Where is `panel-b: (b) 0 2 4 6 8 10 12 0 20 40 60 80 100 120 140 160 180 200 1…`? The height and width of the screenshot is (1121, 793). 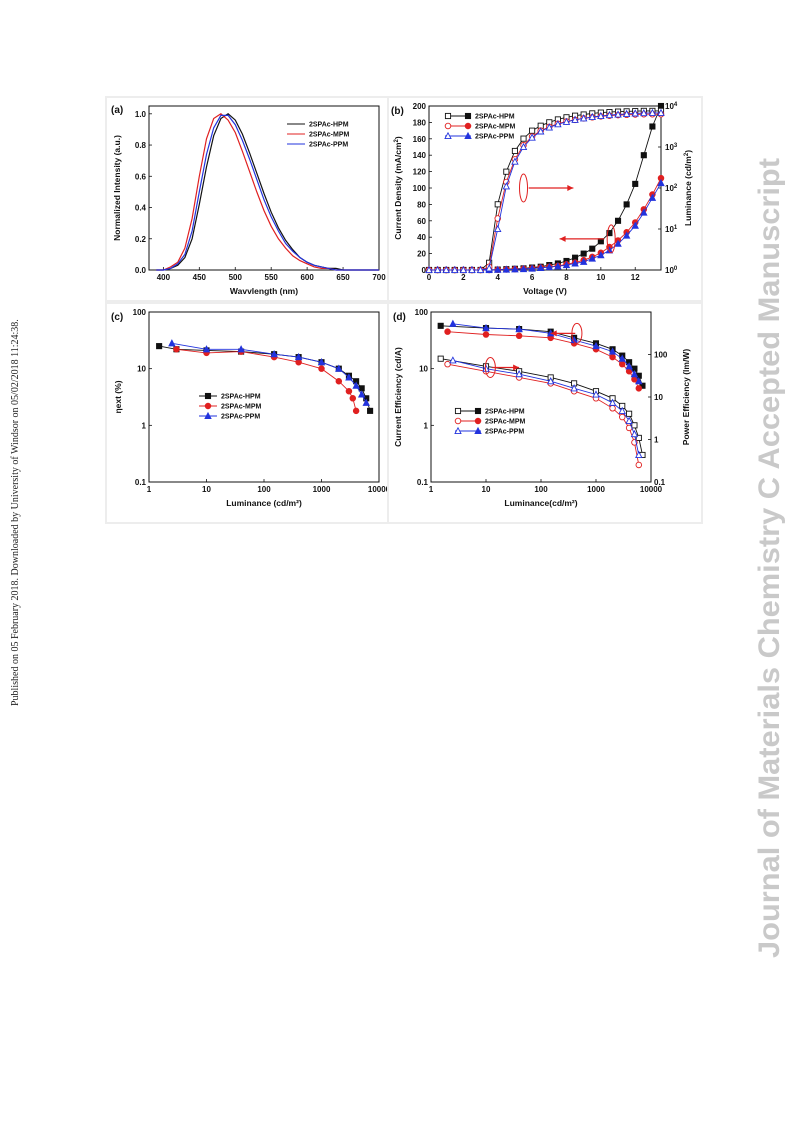 panel-b: (b) 0 2 4 6 8 10 12 0 20 40 60 80 100 120 140 160 180 200 1… is located at coordinates (545, 199).